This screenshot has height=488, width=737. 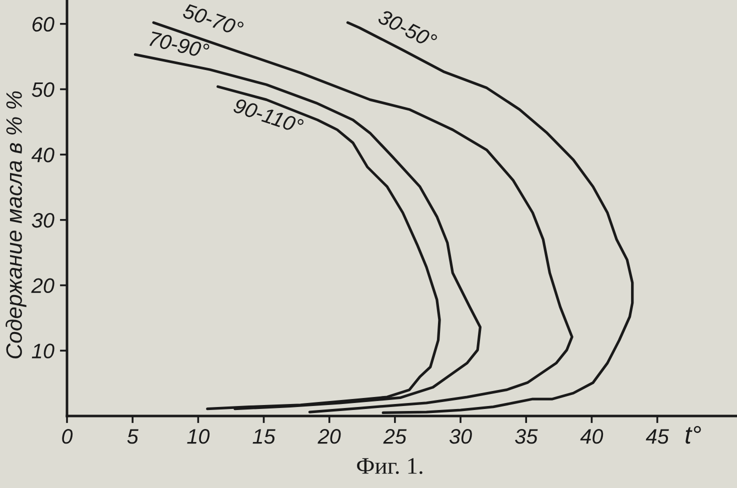 I want to click on x-axis-title: t°, so click(x=693, y=435).